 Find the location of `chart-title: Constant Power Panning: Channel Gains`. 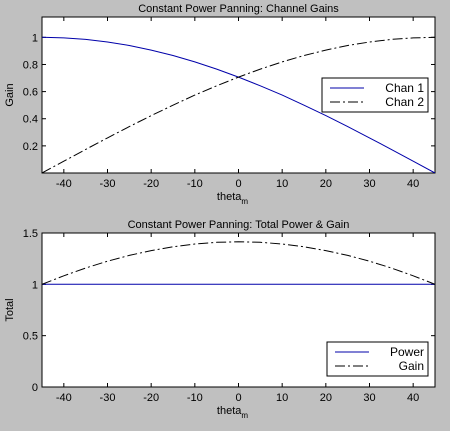

chart-title: Constant Power Panning: Channel Gains is located at coordinates (238, 9).